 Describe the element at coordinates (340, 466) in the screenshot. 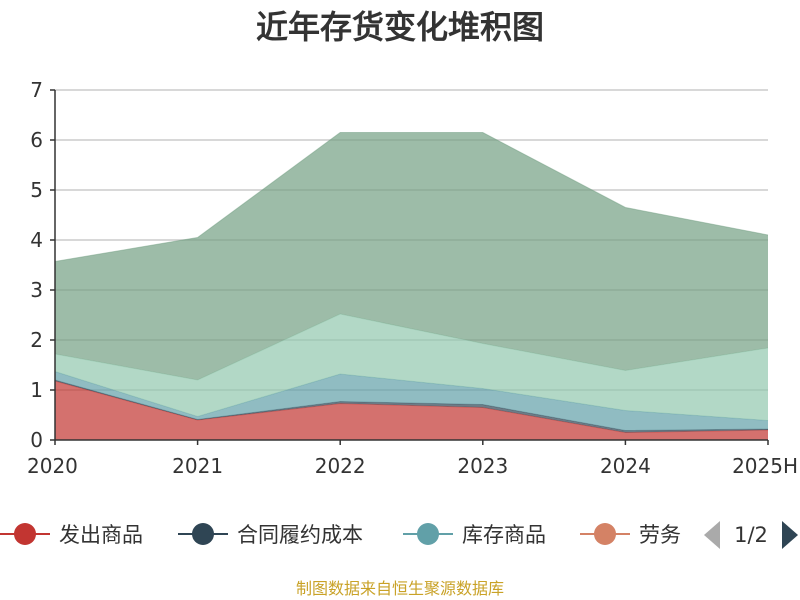

I see `x-tick-label: 2022` at that location.